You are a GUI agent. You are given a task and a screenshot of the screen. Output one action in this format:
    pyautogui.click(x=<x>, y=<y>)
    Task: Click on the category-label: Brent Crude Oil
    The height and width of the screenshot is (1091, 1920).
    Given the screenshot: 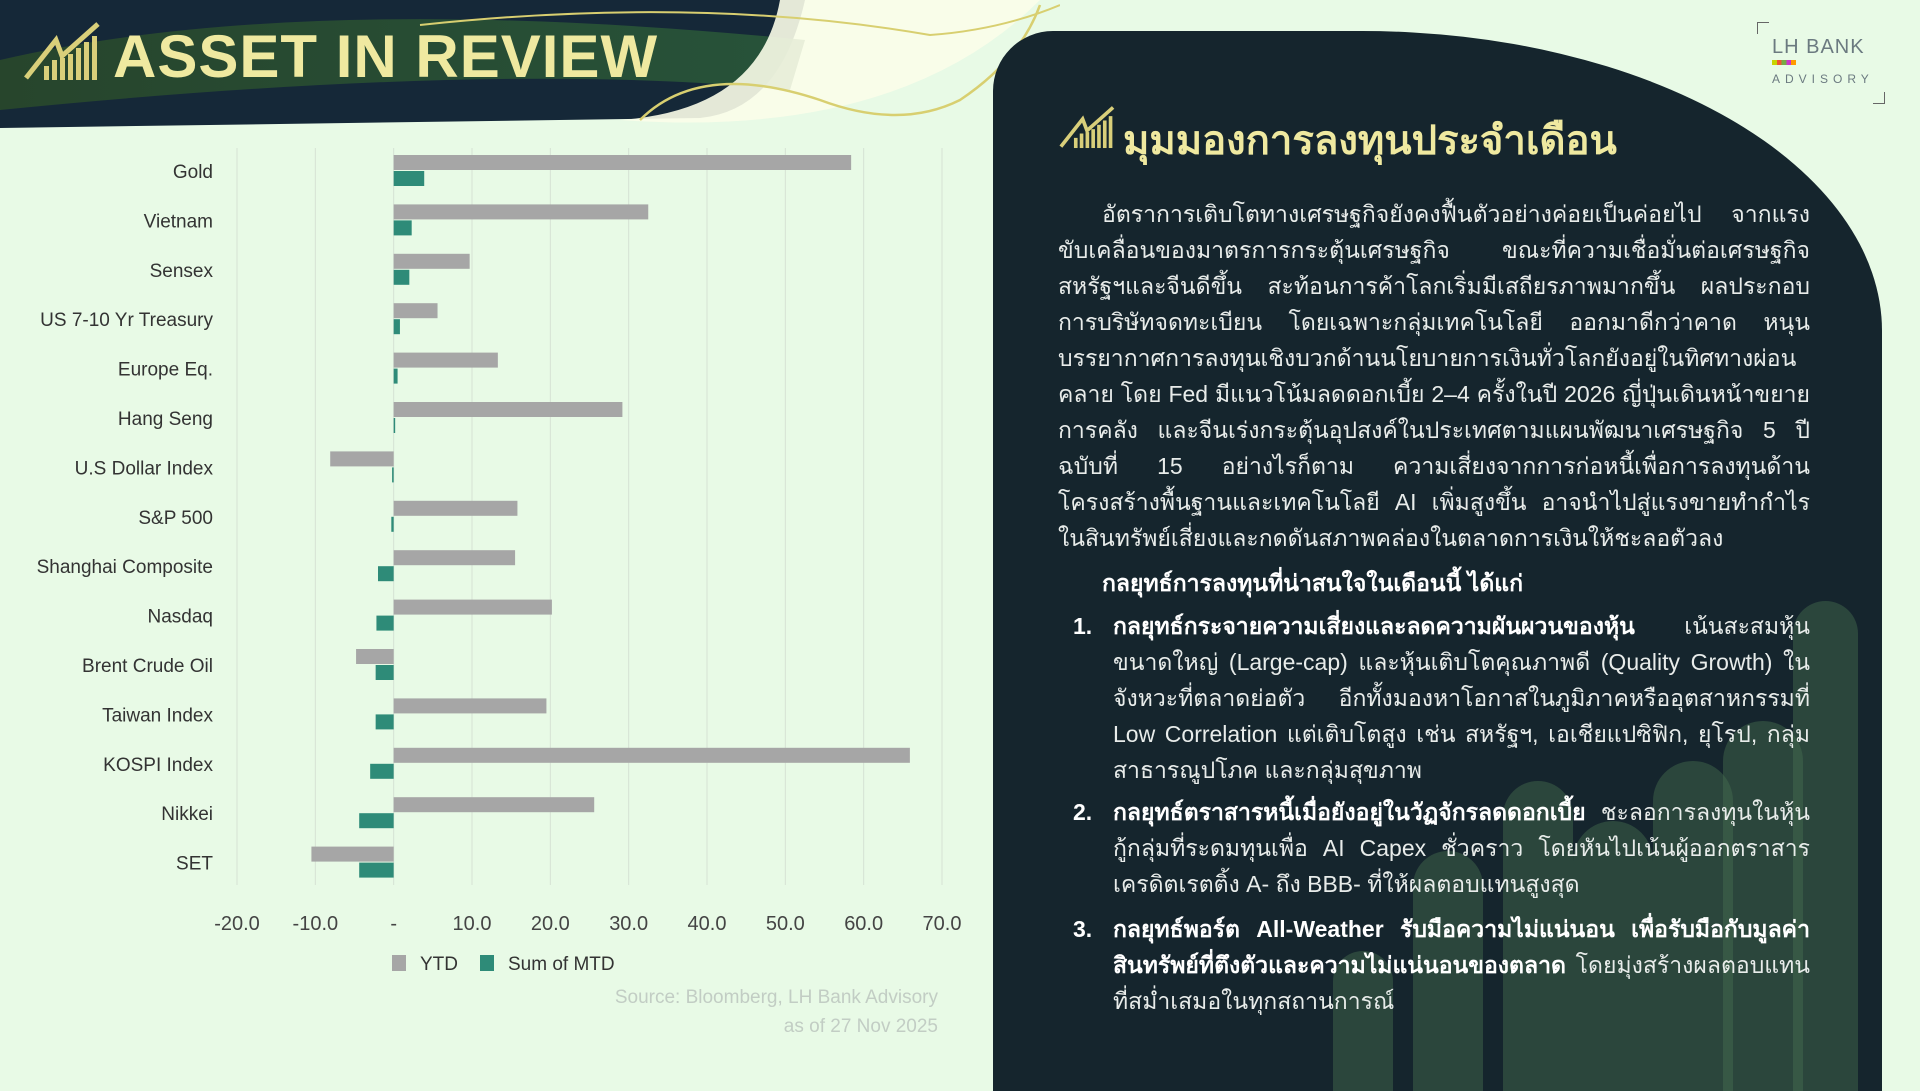 What is the action you would take?
    pyautogui.click(x=147, y=666)
    